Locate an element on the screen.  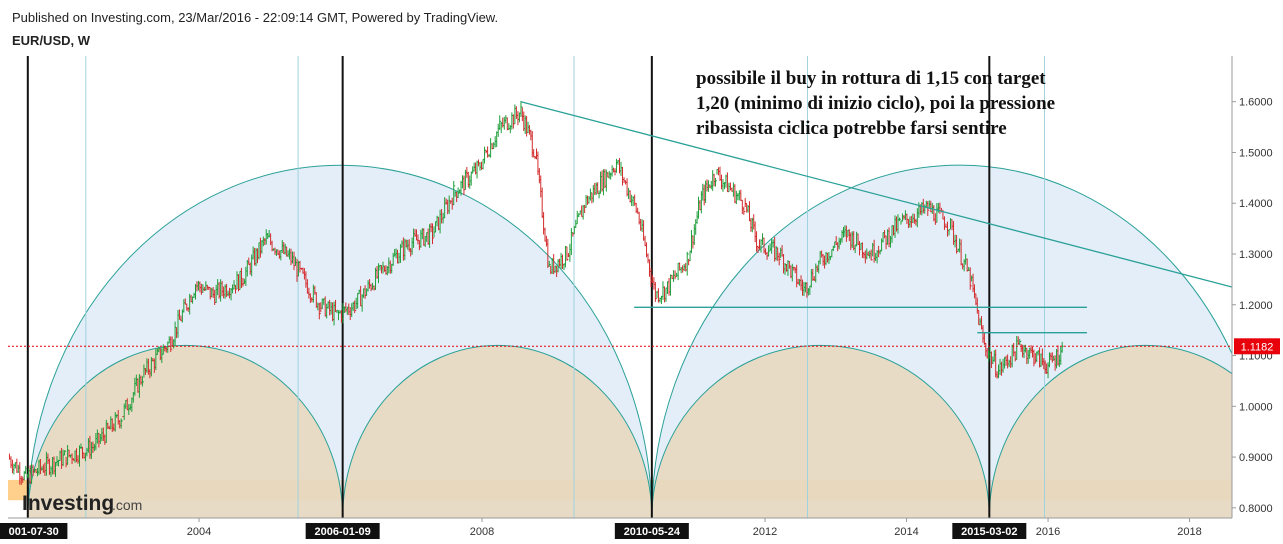
price-badge-box is located at coordinates (1257, 346).